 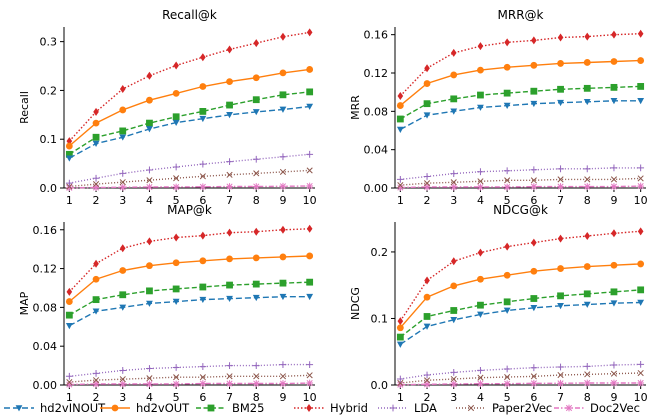 I want to click on legend-item-BM25: BM25, so click(x=230, y=408).